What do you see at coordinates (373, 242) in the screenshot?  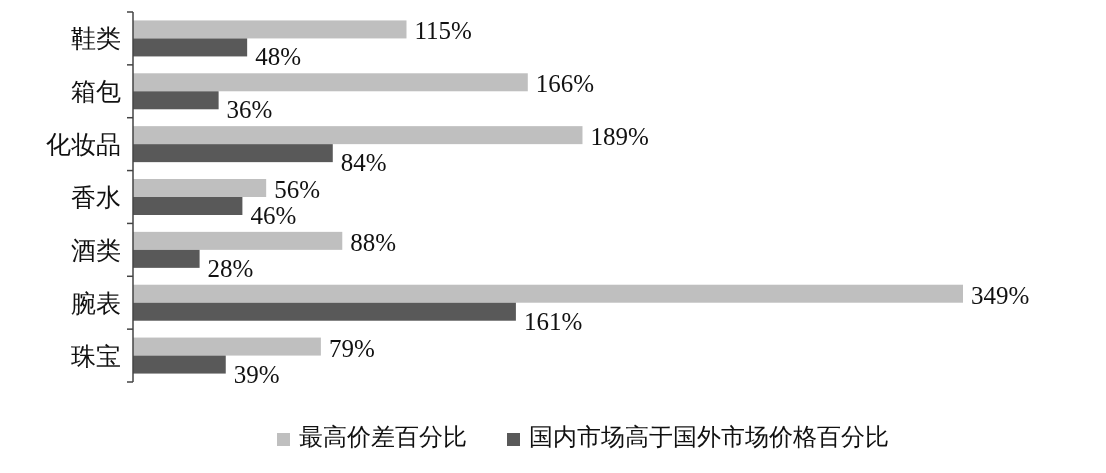 I see `data-label: 88%` at bounding box center [373, 242].